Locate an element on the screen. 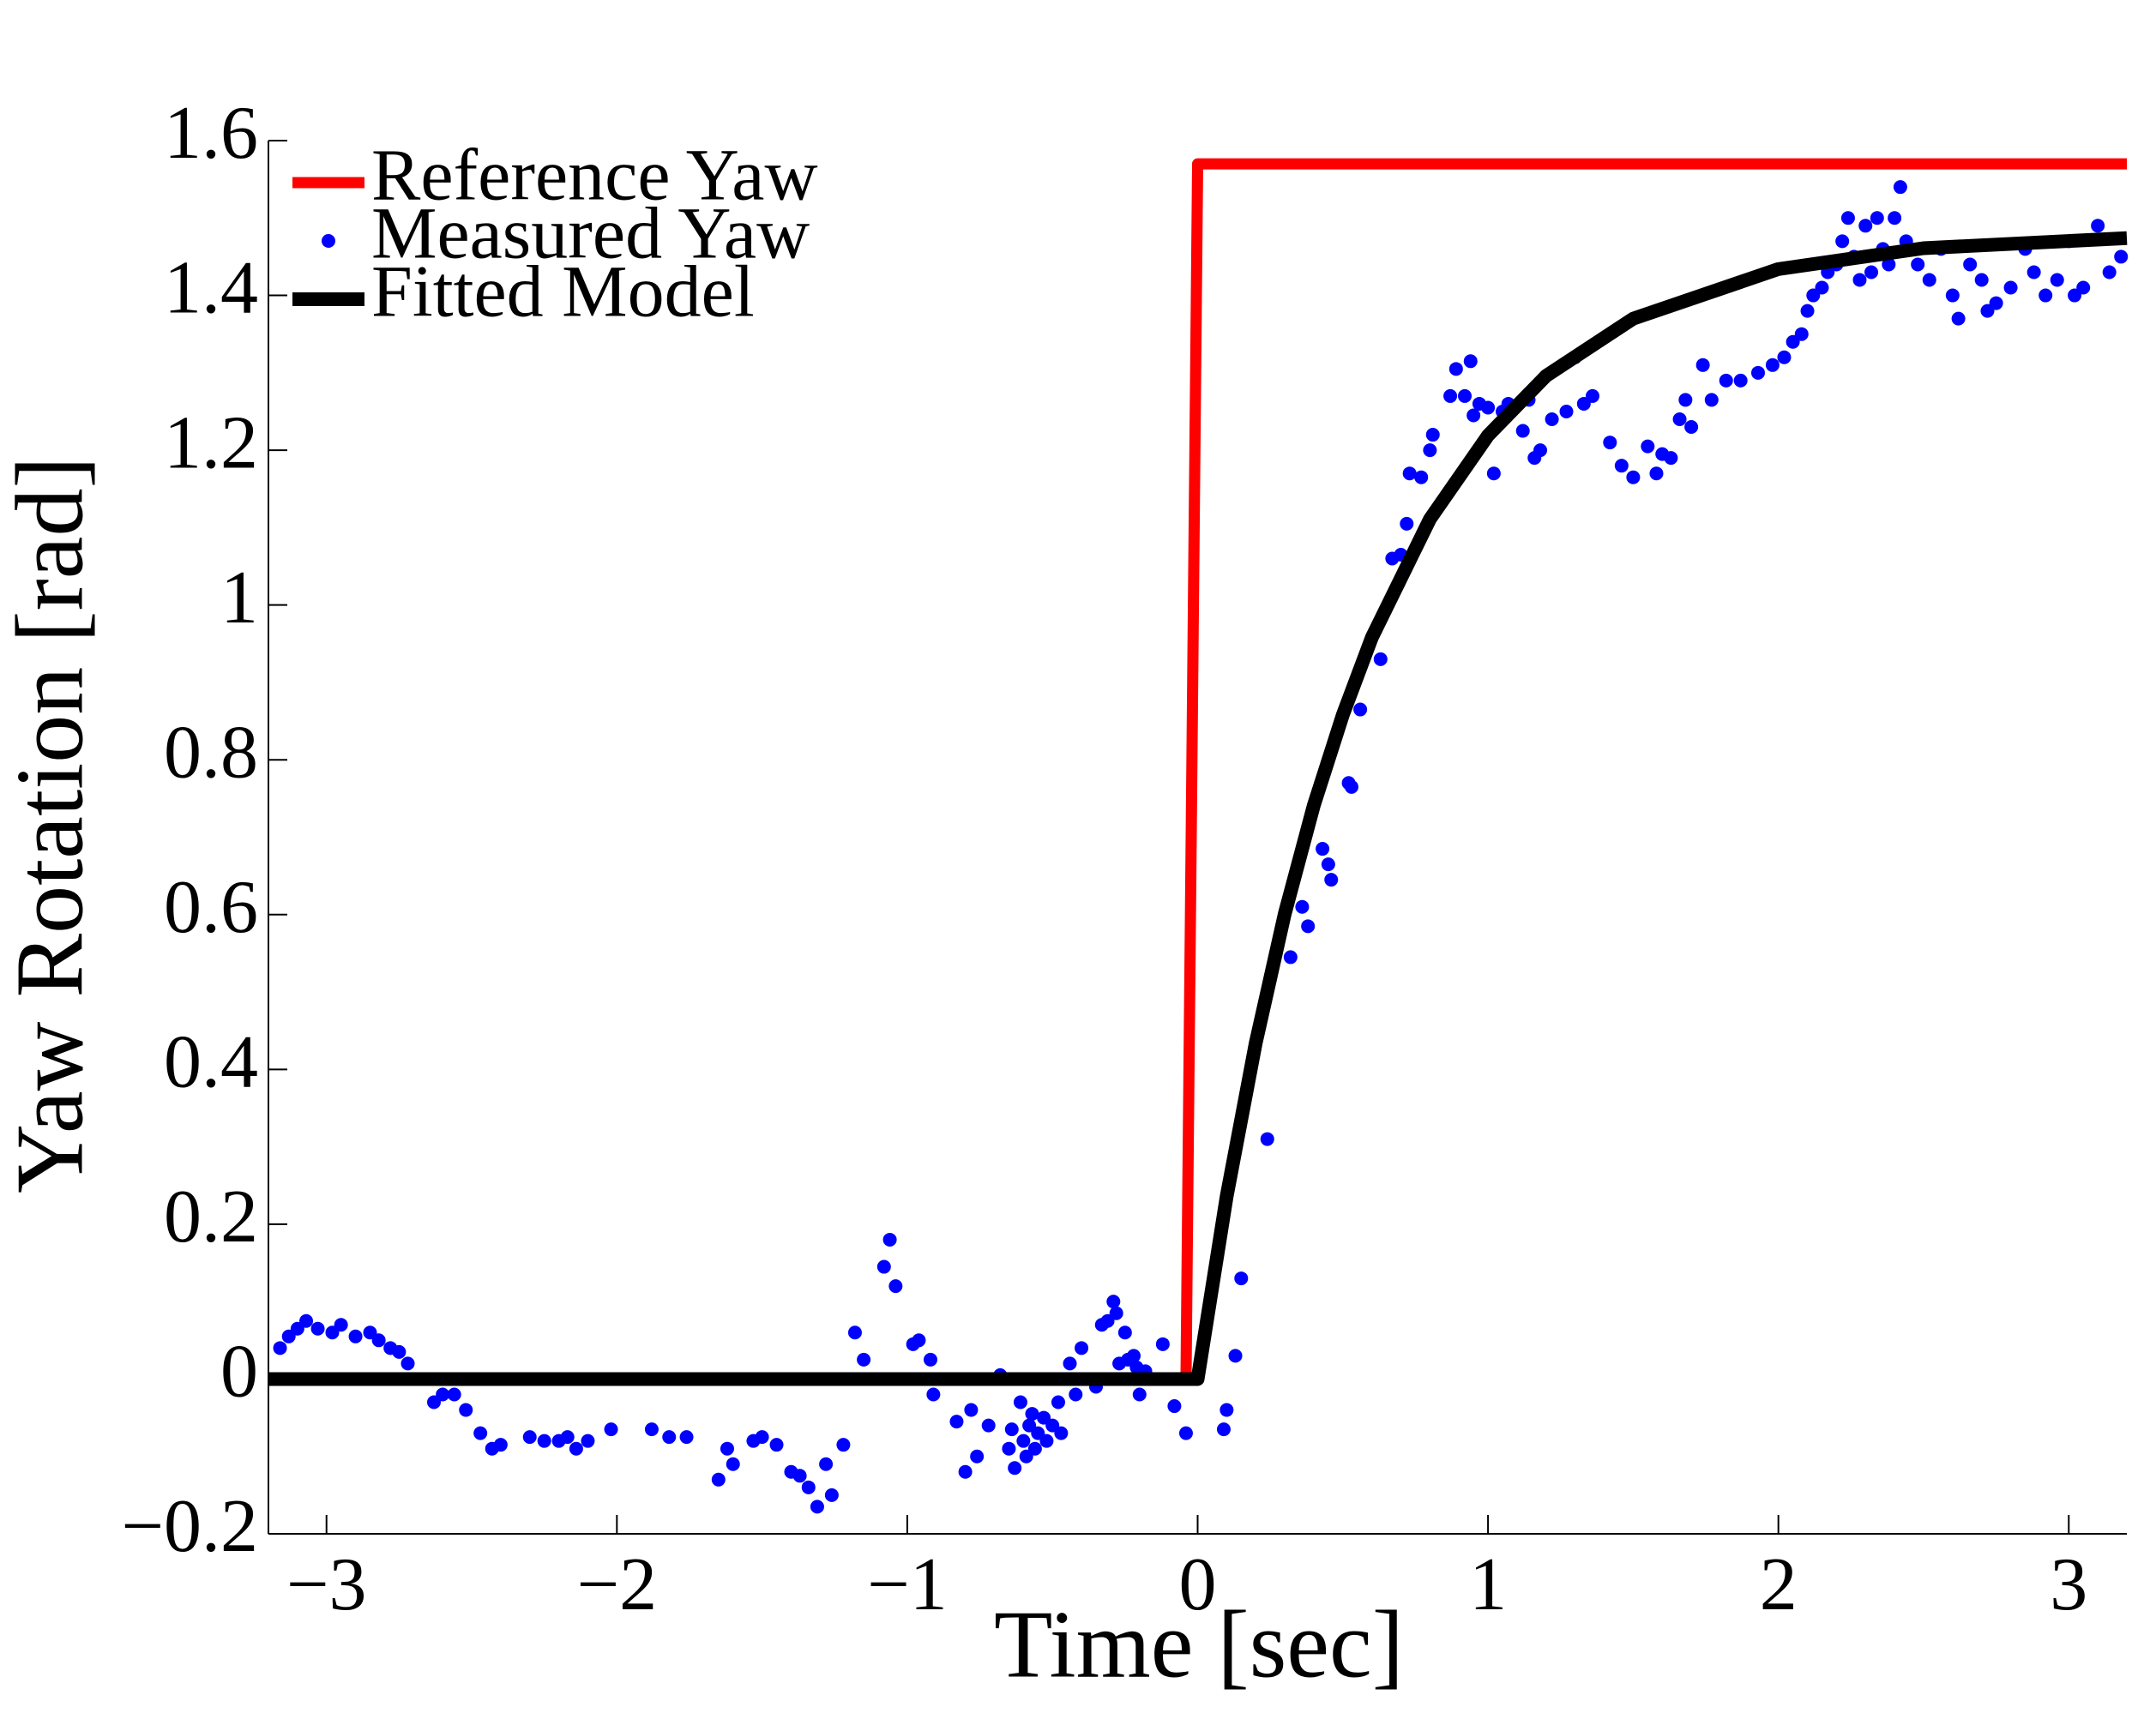 This screenshot has width=2156, height=1713. x-tick-label: −1 is located at coordinates (907, 1584).